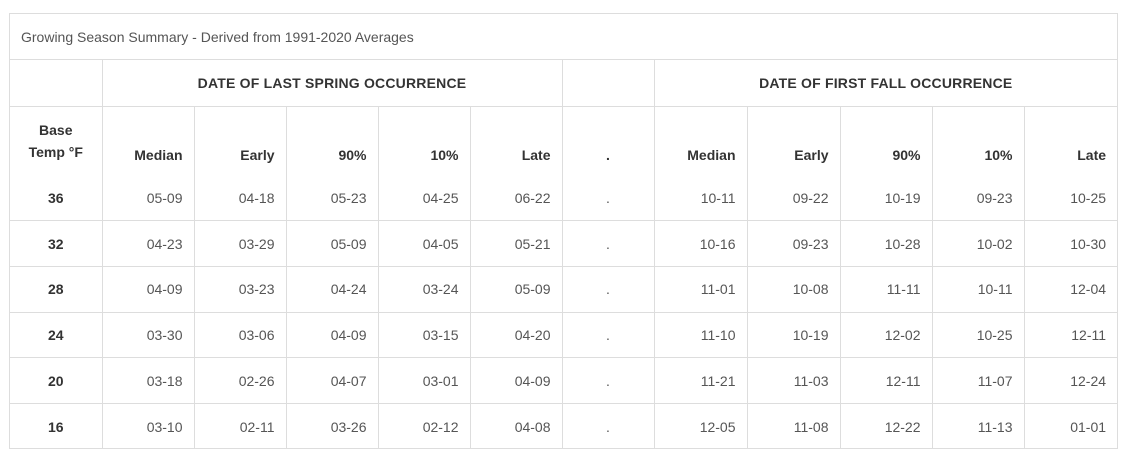 The height and width of the screenshot is (470, 1128). I want to click on fall-late-cell: 12-04, so click(1070, 289).